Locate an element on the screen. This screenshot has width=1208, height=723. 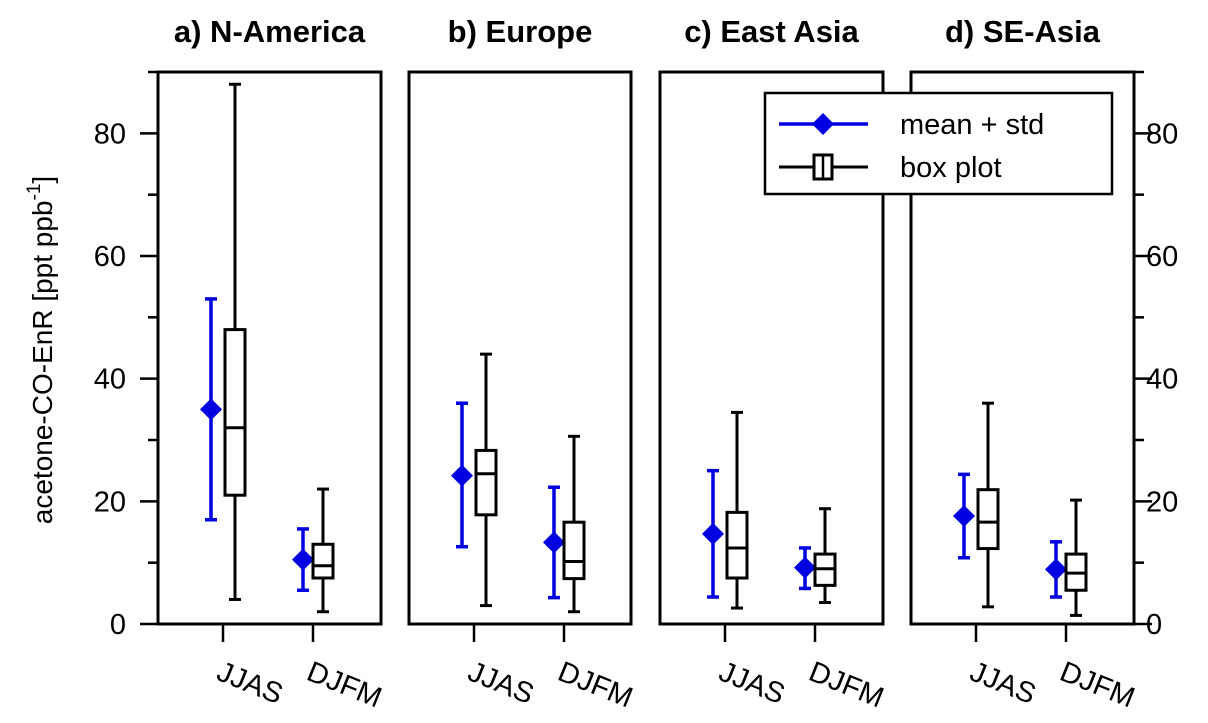
panel-title: a) N-America is located at coordinates (270, 31).